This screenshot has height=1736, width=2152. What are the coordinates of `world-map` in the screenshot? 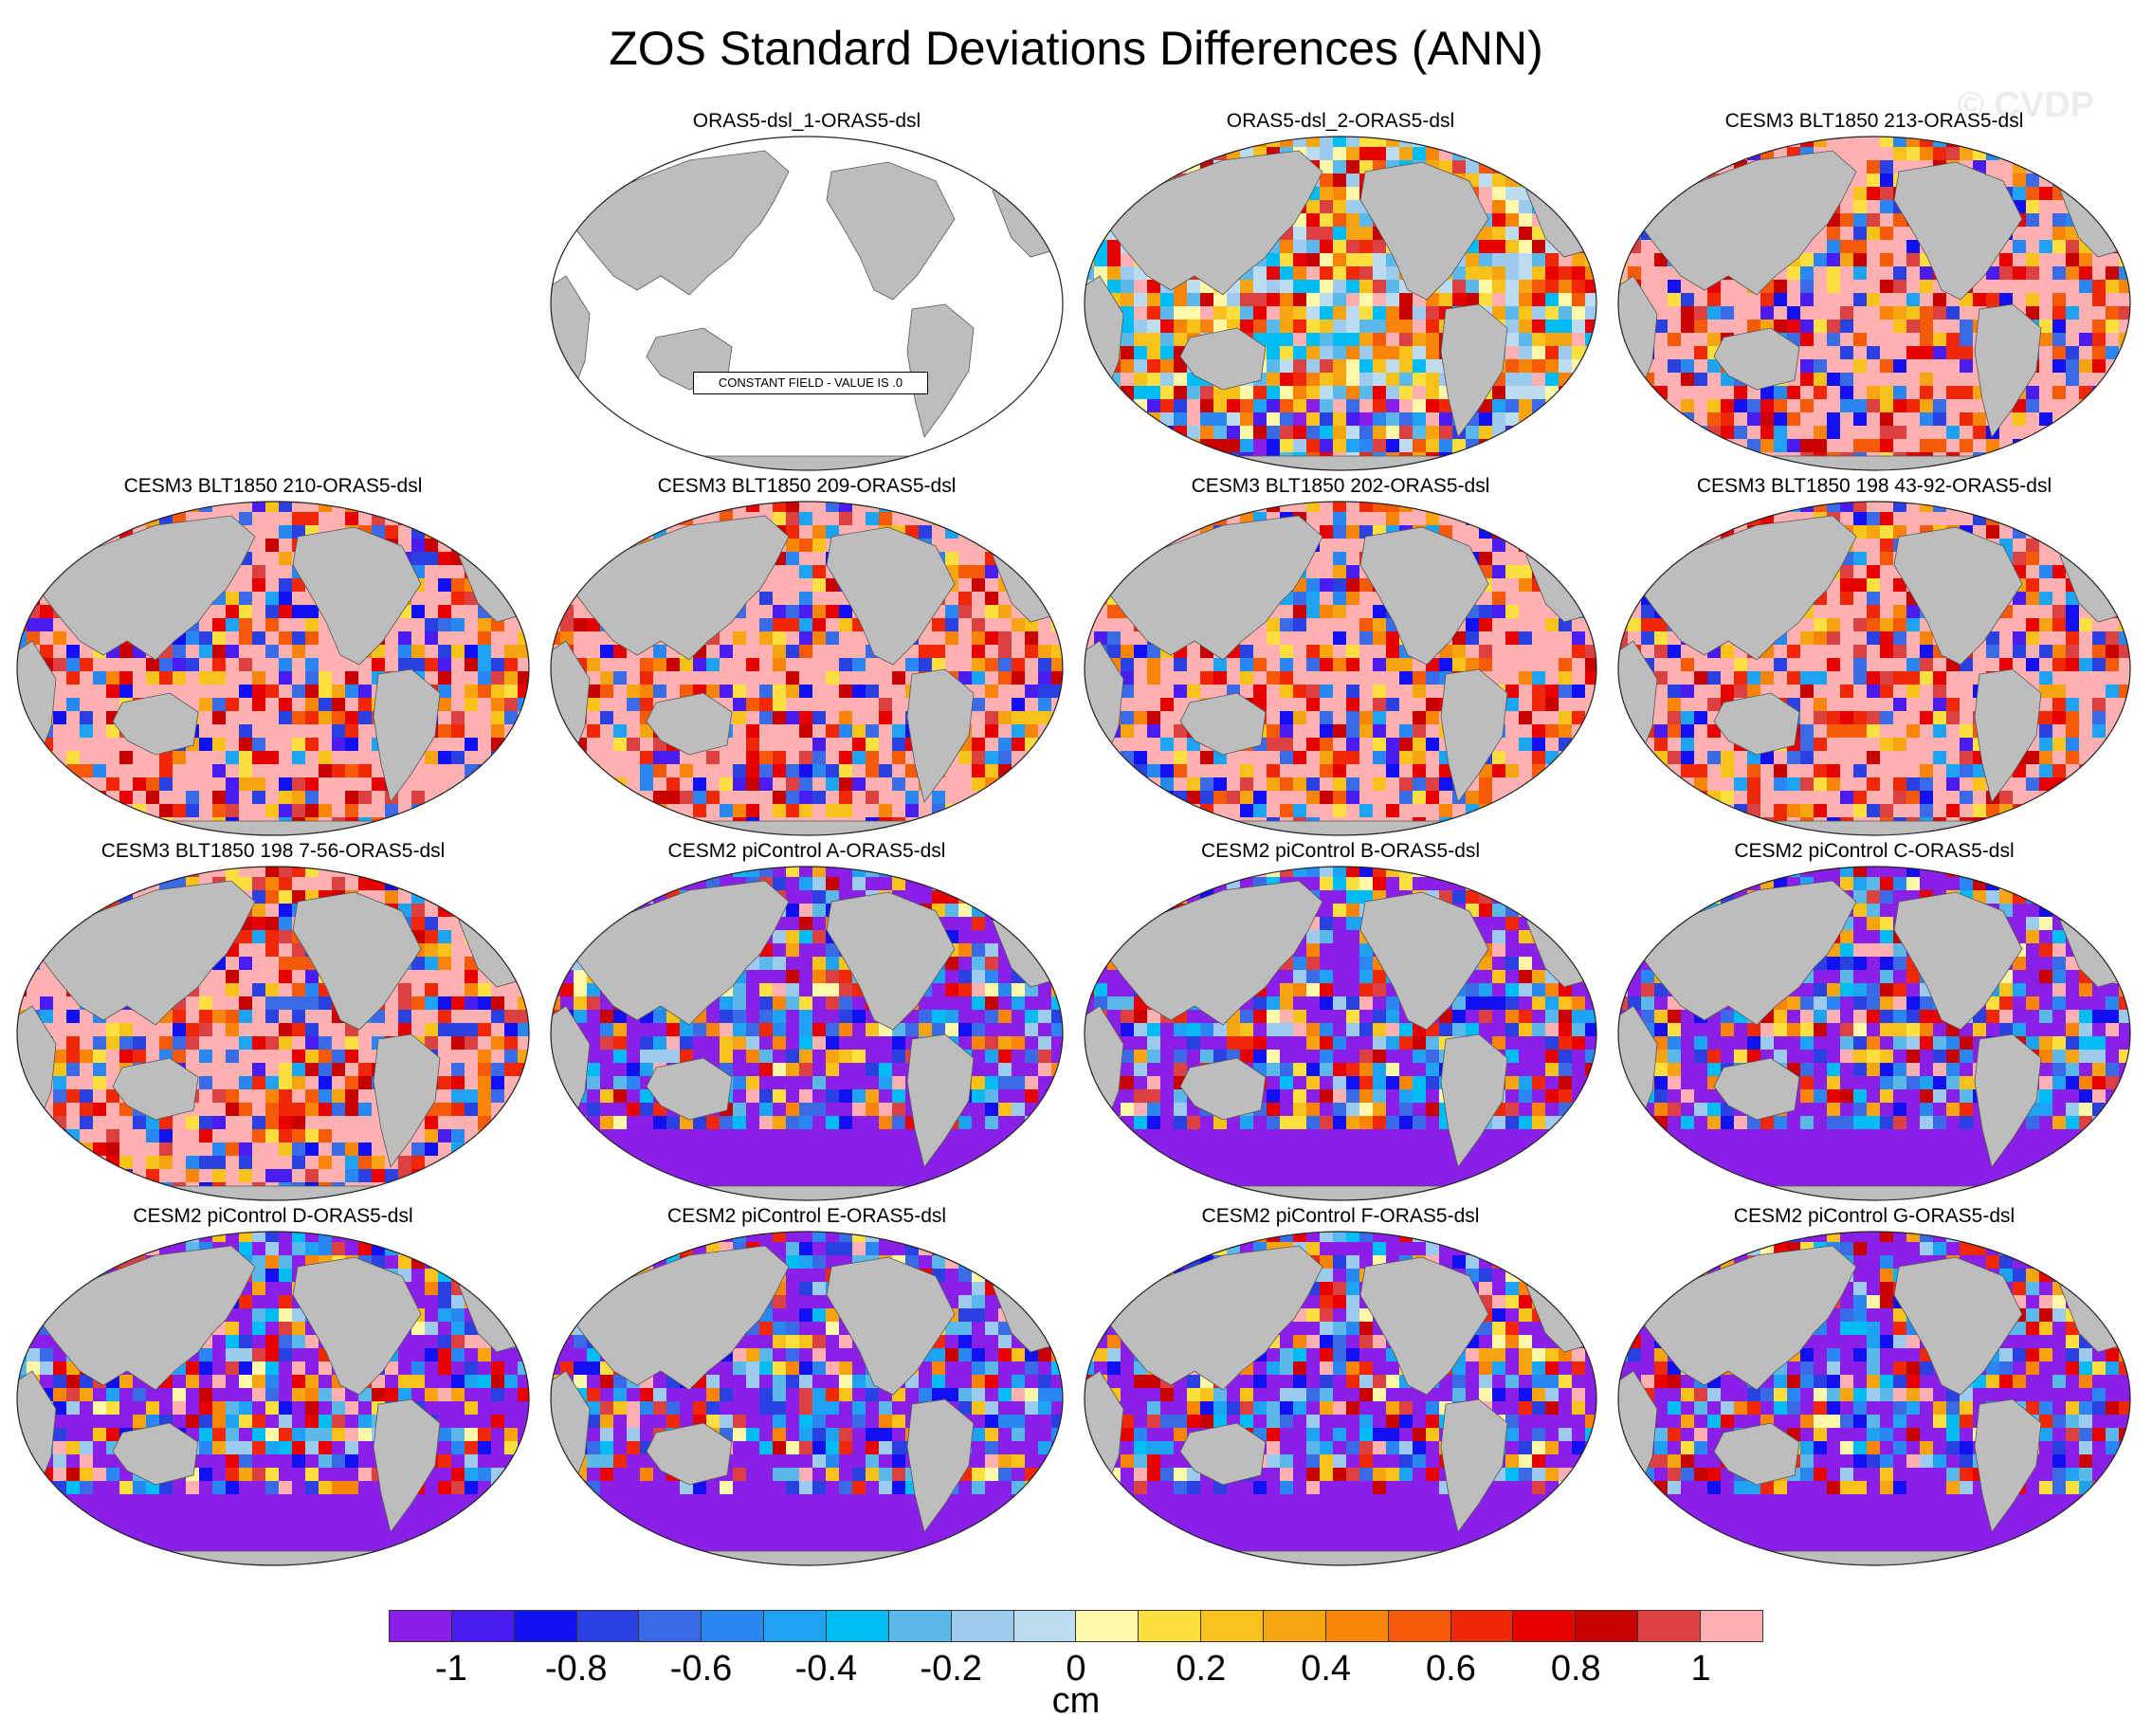 It's located at (807, 303).